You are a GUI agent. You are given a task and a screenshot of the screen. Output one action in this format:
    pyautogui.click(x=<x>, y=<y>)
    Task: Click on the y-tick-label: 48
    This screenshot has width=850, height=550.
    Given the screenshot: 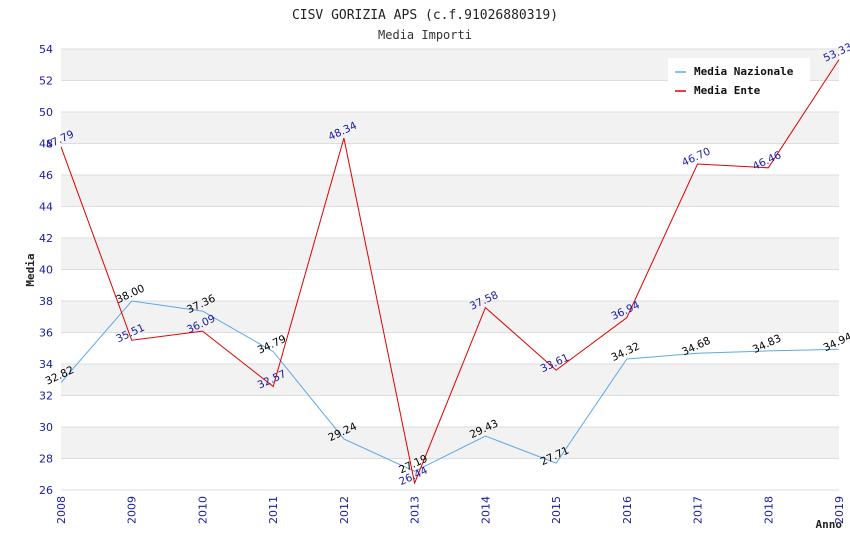 What is the action you would take?
    pyautogui.click(x=46, y=144)
    